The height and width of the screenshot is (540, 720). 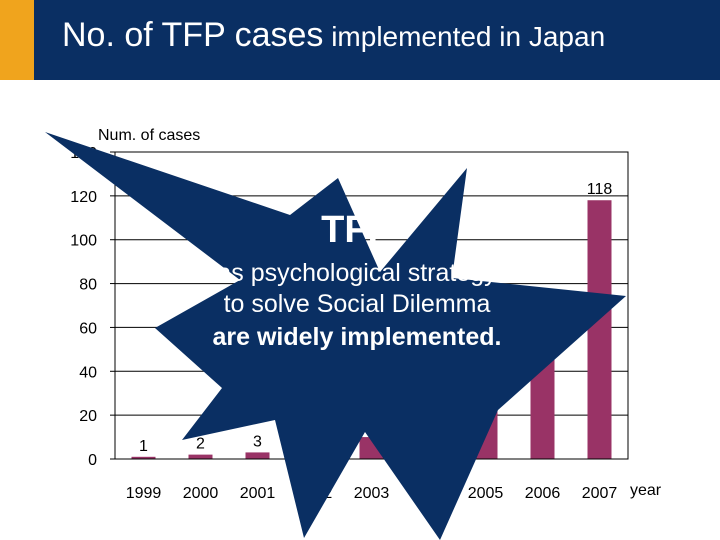 What do you see at coordinates (83, 241) in the screenshot?
I see `y-tick-label: 100` at bounding box center [83, 241].